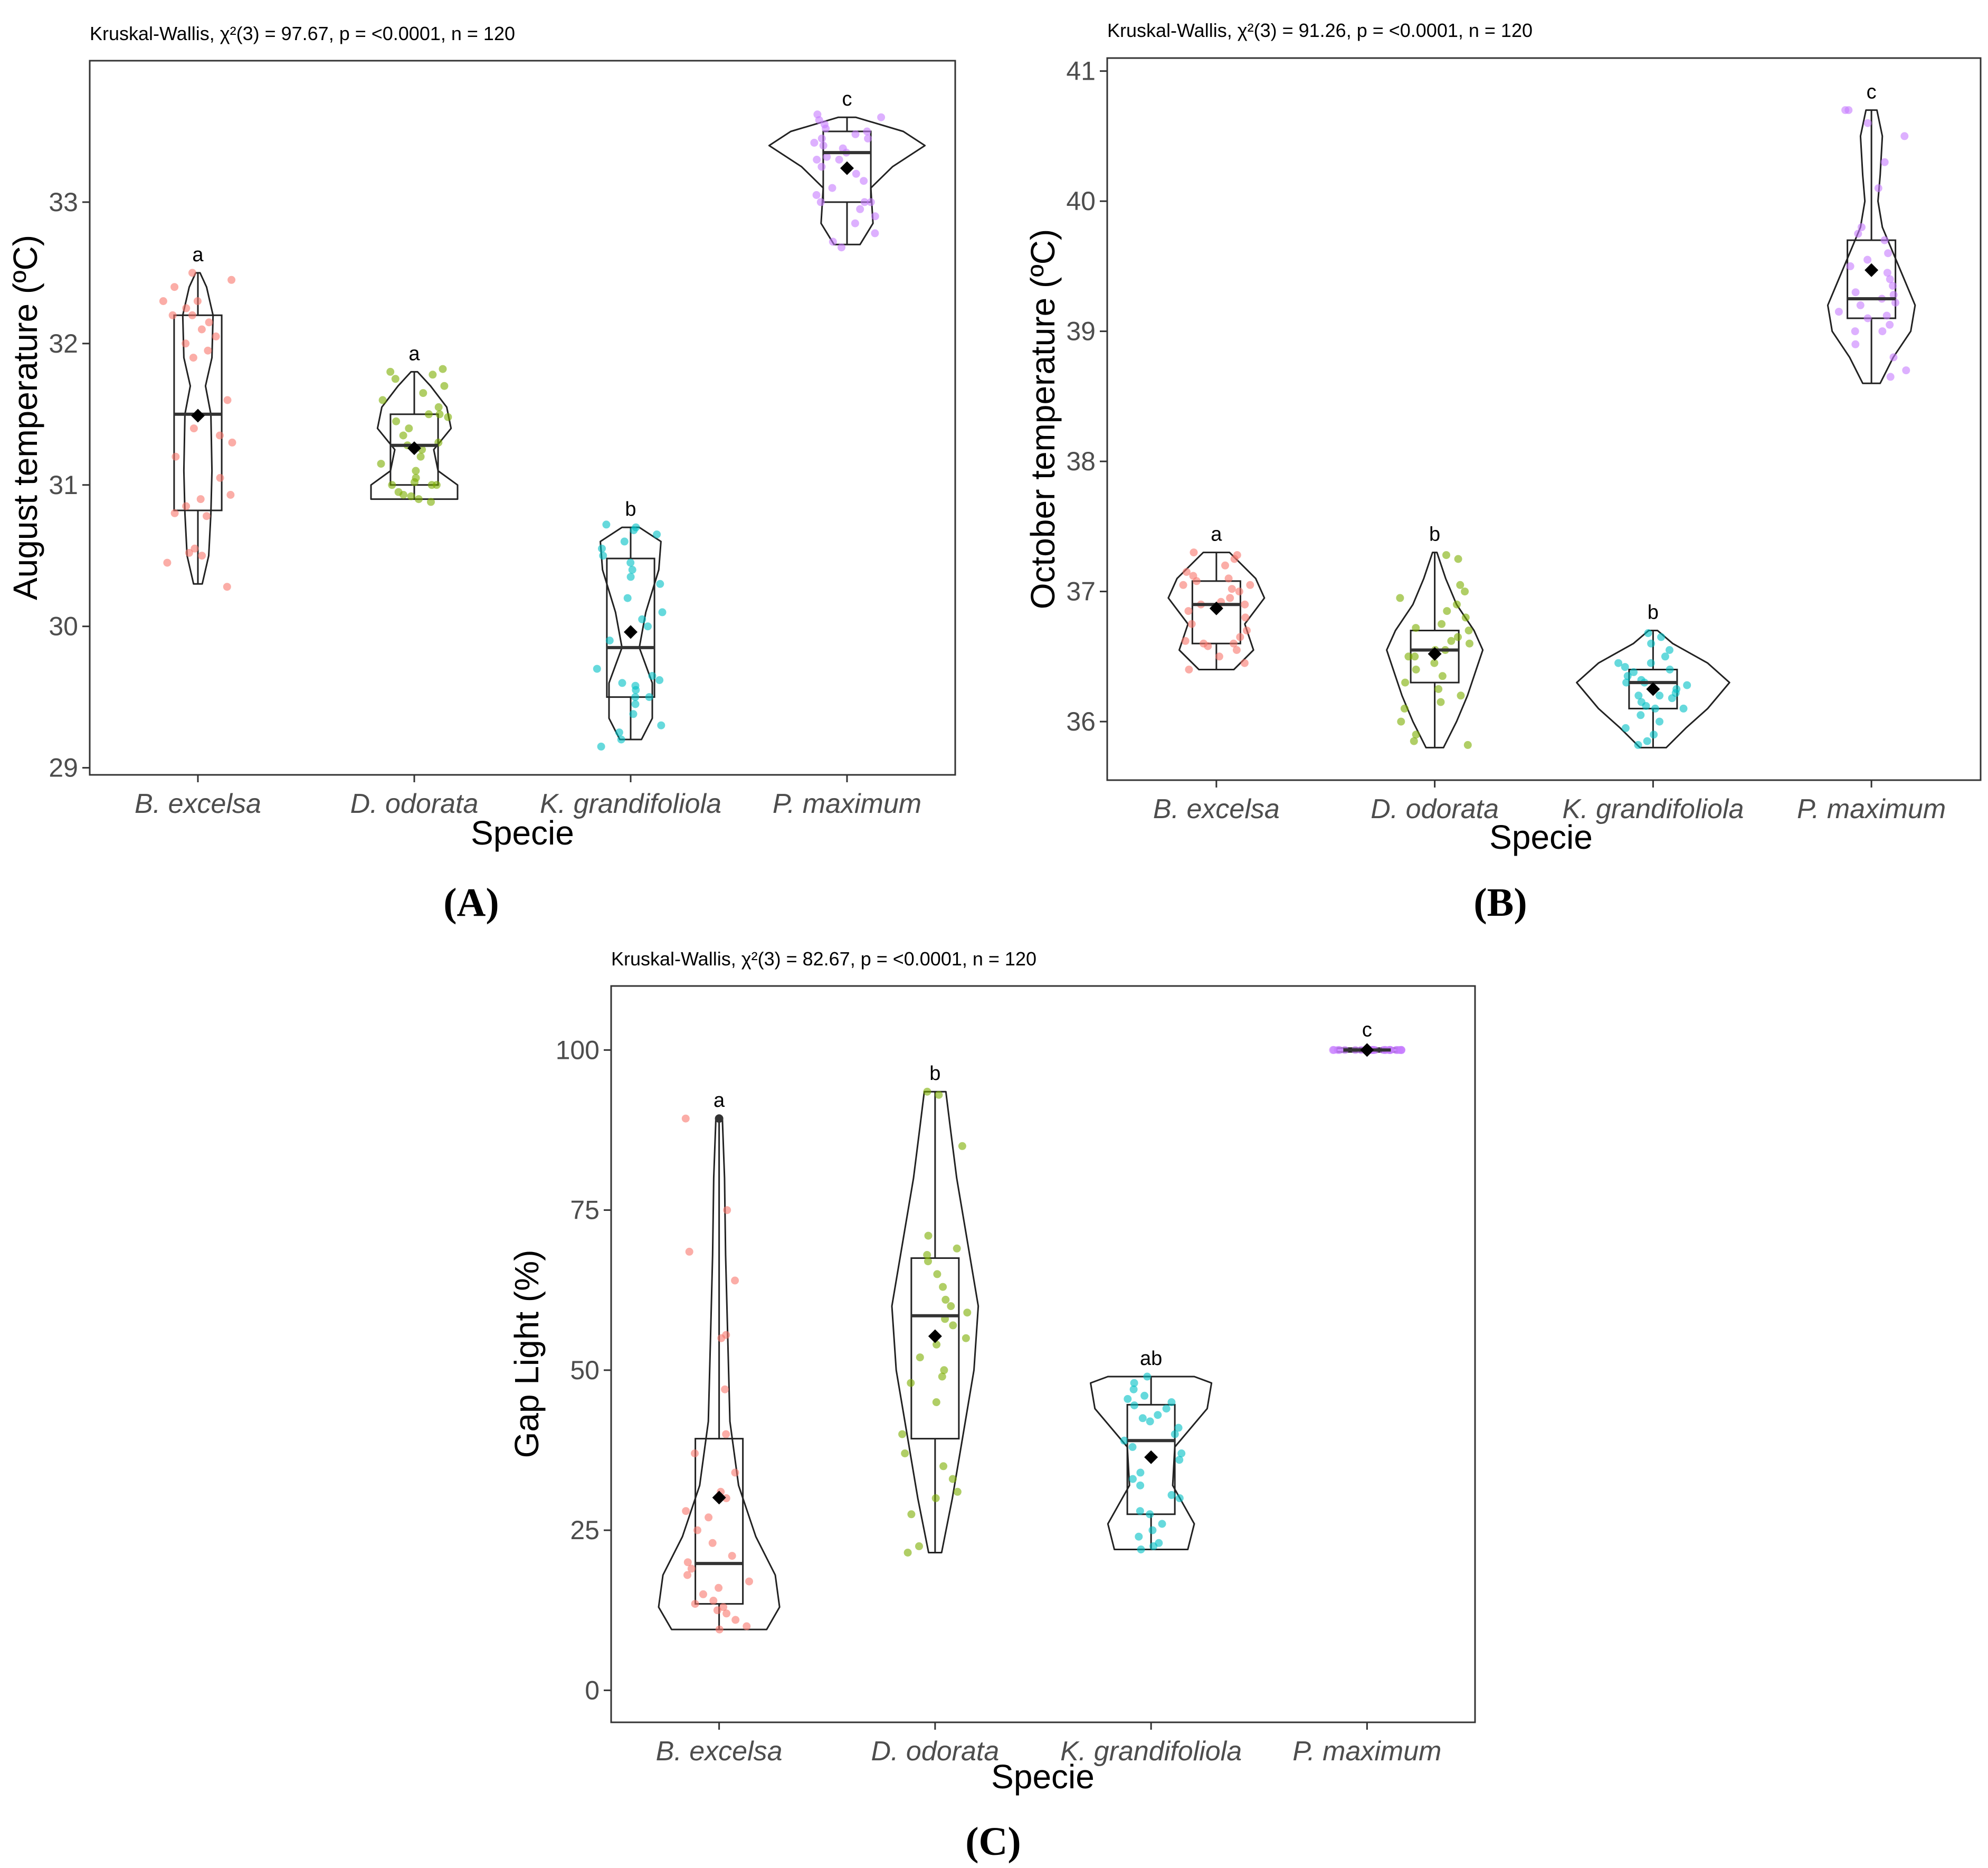  I want to click on panel-c-group-p-maximum: c, so click(1367, 1038).